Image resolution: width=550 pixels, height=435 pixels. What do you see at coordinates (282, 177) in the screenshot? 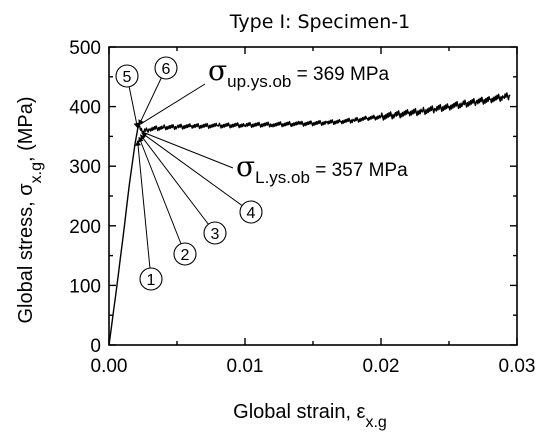
I see `lower-yield-subscript: L.ys.ob` at bounding box center [282, 177].